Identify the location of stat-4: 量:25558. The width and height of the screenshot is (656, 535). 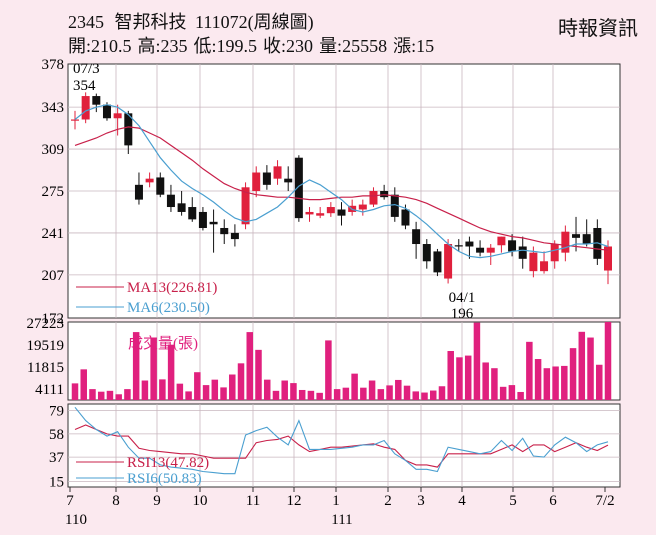
(353, 46).